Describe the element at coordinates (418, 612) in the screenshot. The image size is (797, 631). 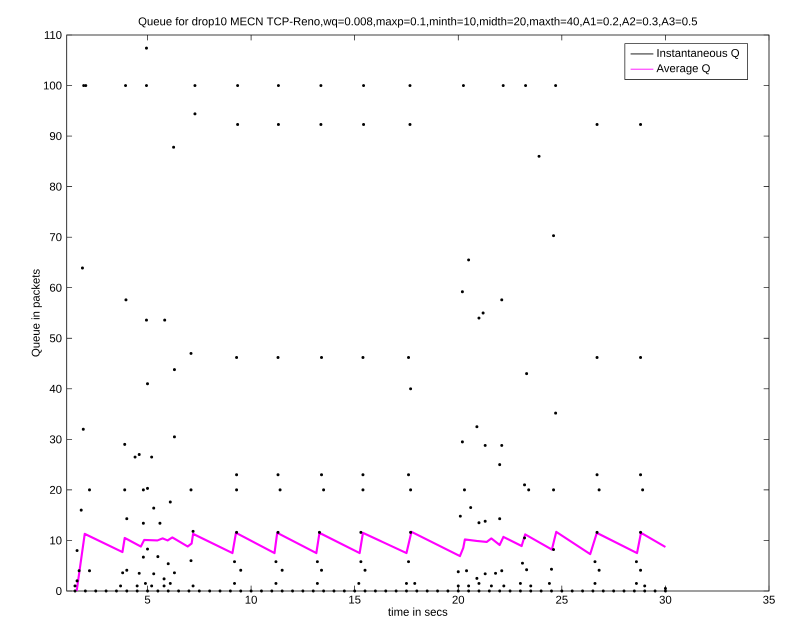
I see `x-axis-title: time in secs` at that location.